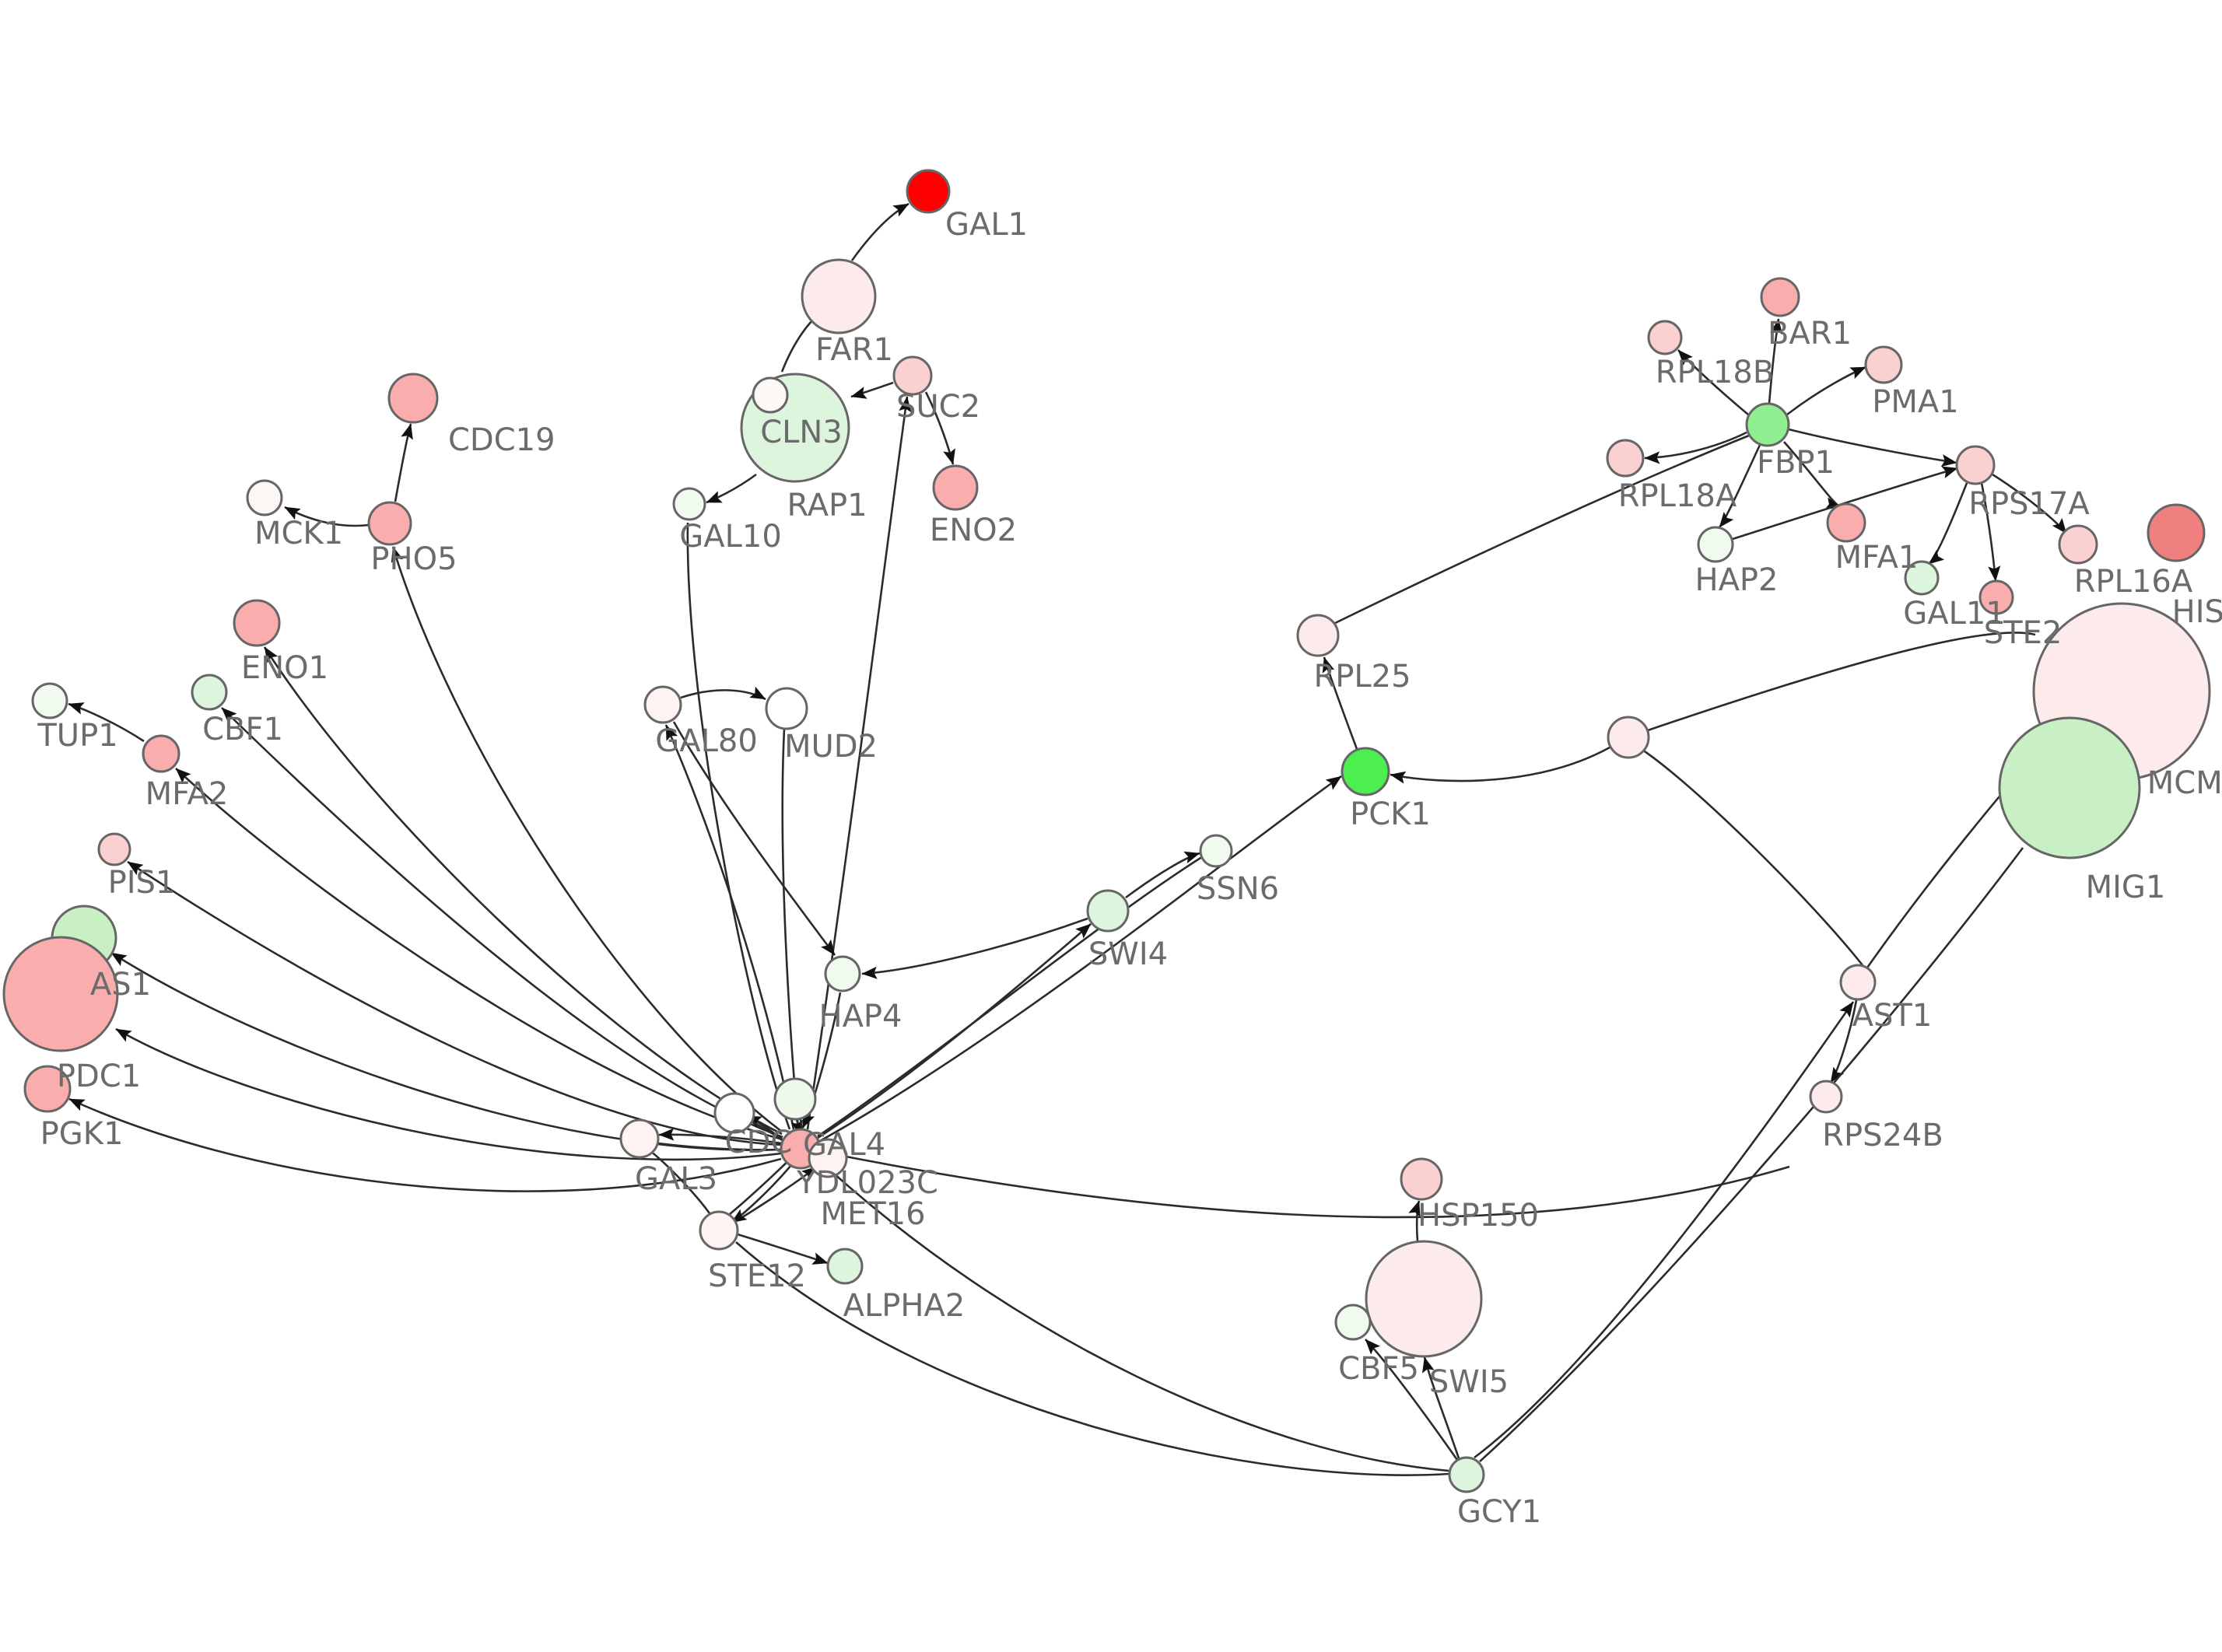  Describe the element at coordinates (1318, 636) in the screenshot. I see `node-rpl25` at that location.